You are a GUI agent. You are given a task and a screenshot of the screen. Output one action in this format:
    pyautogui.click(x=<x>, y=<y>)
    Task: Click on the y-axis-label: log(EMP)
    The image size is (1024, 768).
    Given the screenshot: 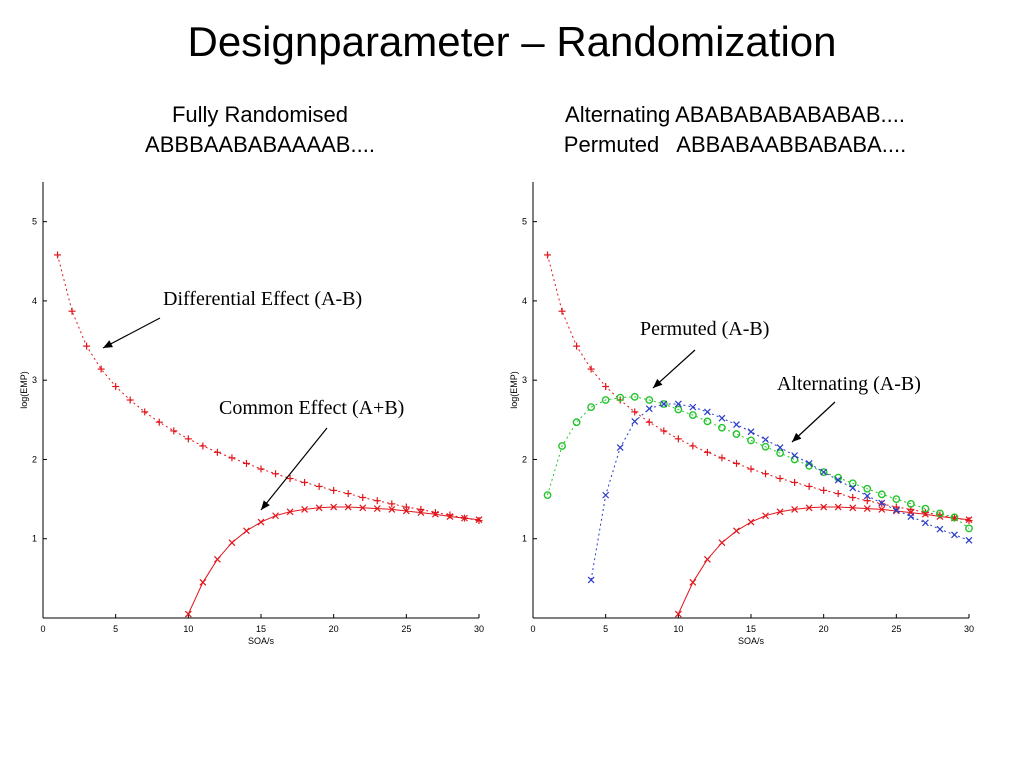 What is the action you would take?
    pyautogui.click(x=24, y=390)
    